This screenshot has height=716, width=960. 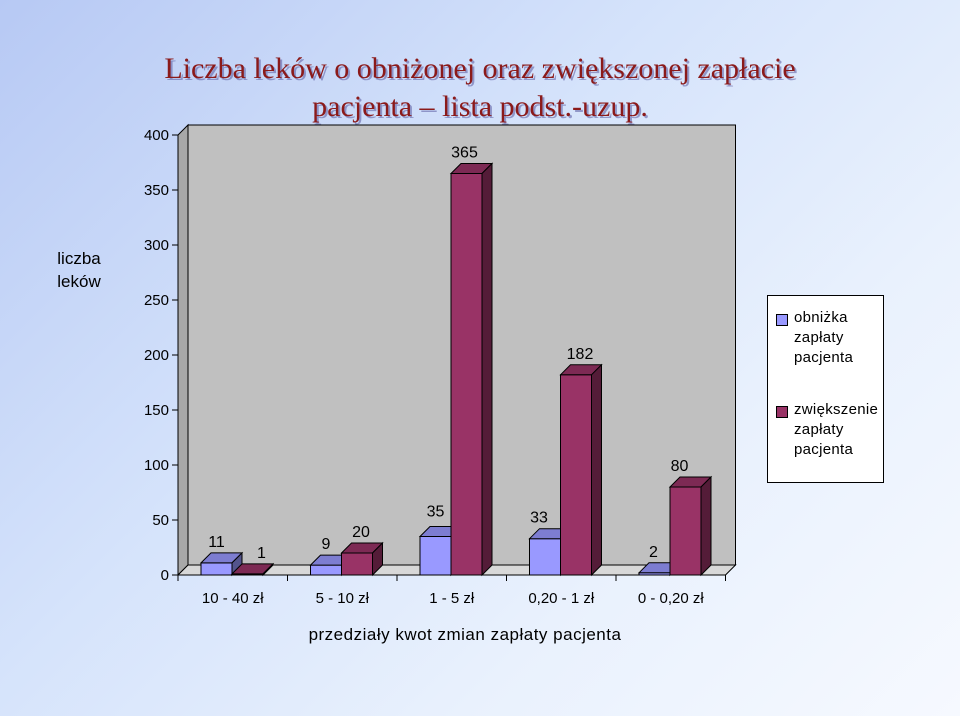 I want to click on legend-label-obnizka: obniżka zapłaty pacjenta, so click(x=824, y=337).